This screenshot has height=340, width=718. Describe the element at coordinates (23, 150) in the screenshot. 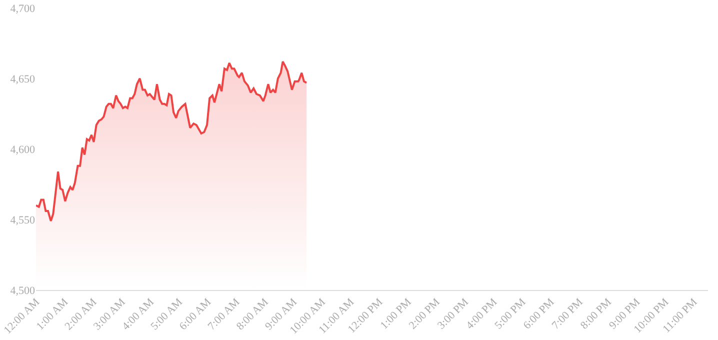

I see `y-tick-label: 4,600` at that location.